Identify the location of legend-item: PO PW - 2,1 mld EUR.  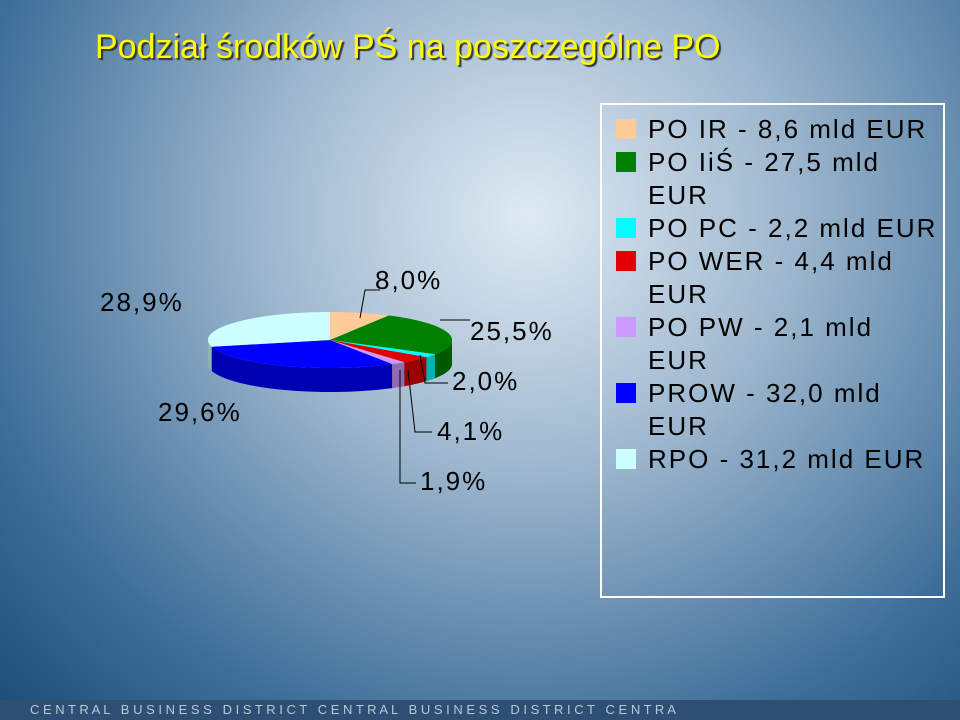
(779, 344).